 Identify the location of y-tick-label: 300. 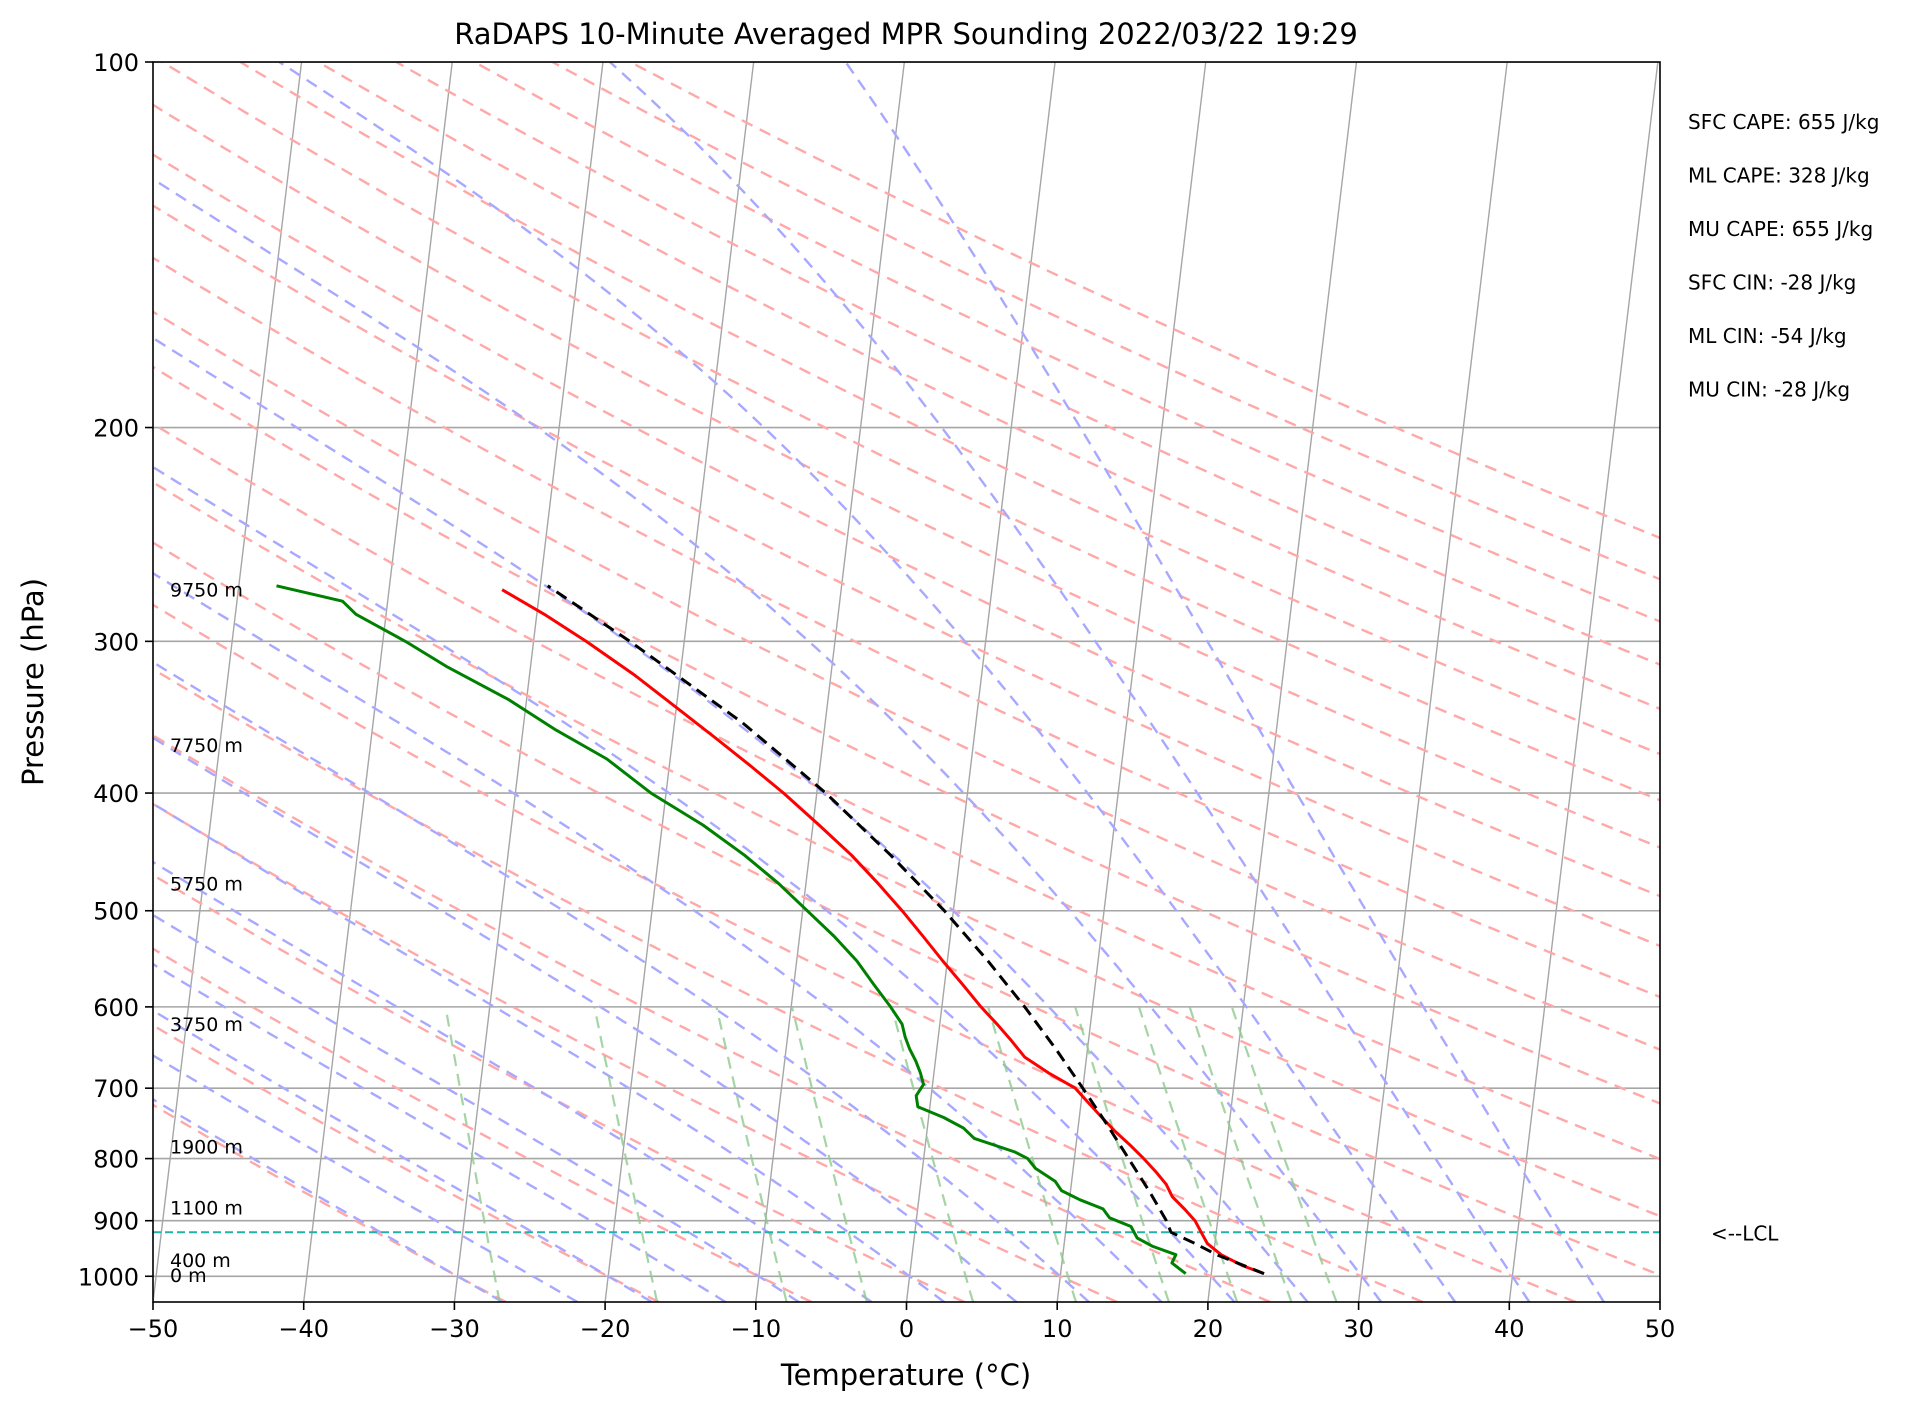
(116, 642).